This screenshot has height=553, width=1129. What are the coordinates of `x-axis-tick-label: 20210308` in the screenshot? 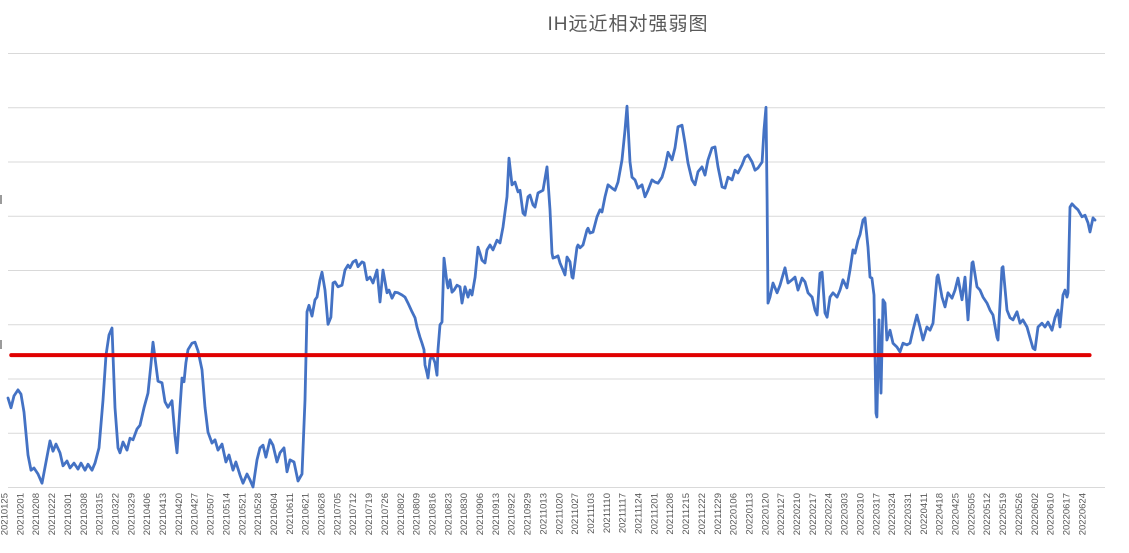 It's located at (84, 514).